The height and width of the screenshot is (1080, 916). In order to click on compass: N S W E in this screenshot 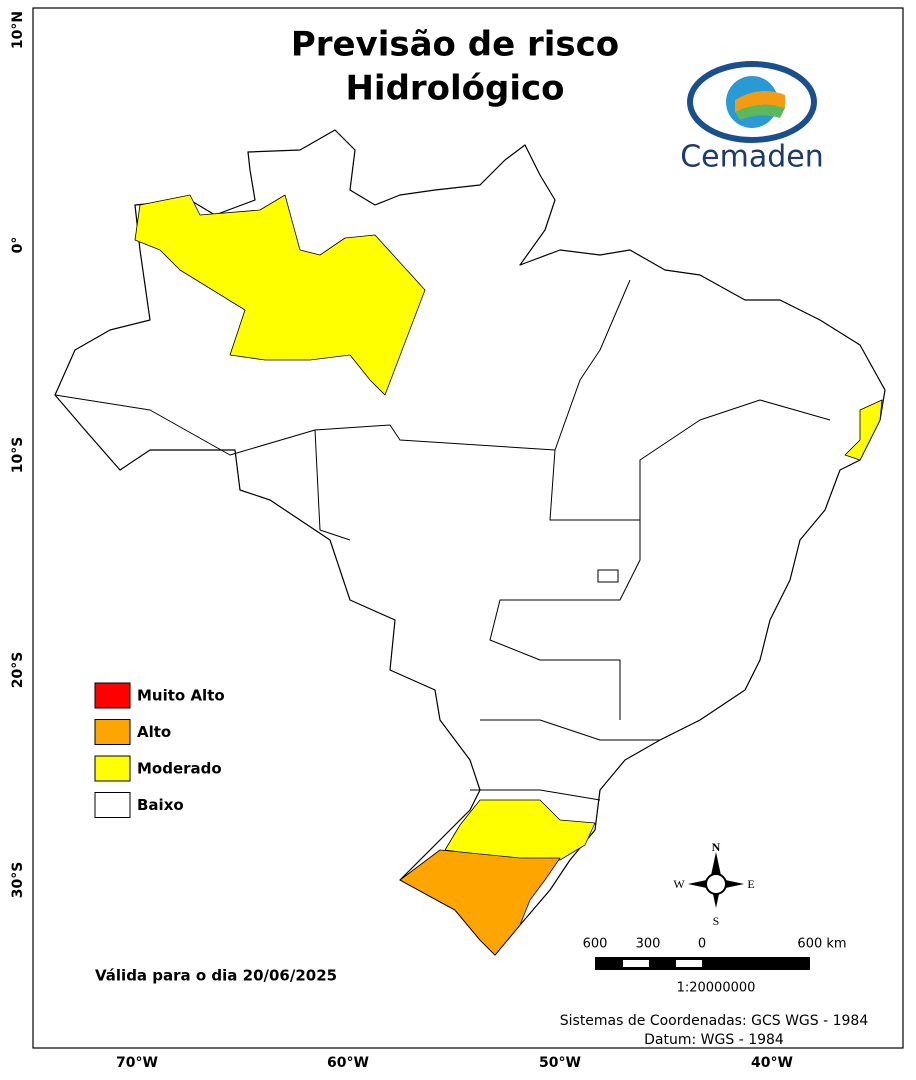, I will do `click(713, 884)`.